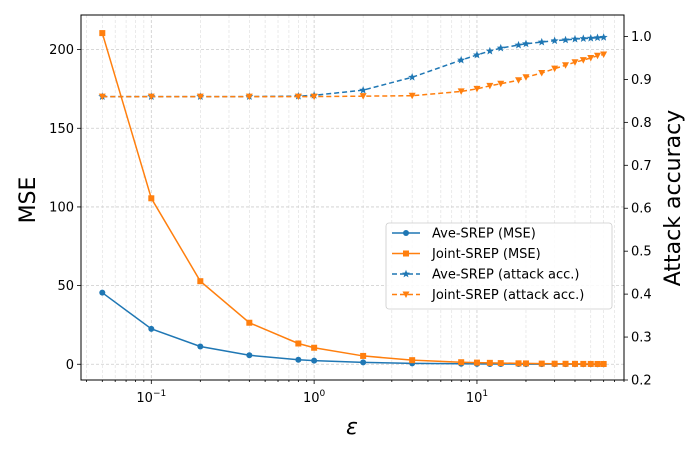  Describe the element at coordinates (65, 286) in the screenshot. I see `y-tick-label: 50` at that location.